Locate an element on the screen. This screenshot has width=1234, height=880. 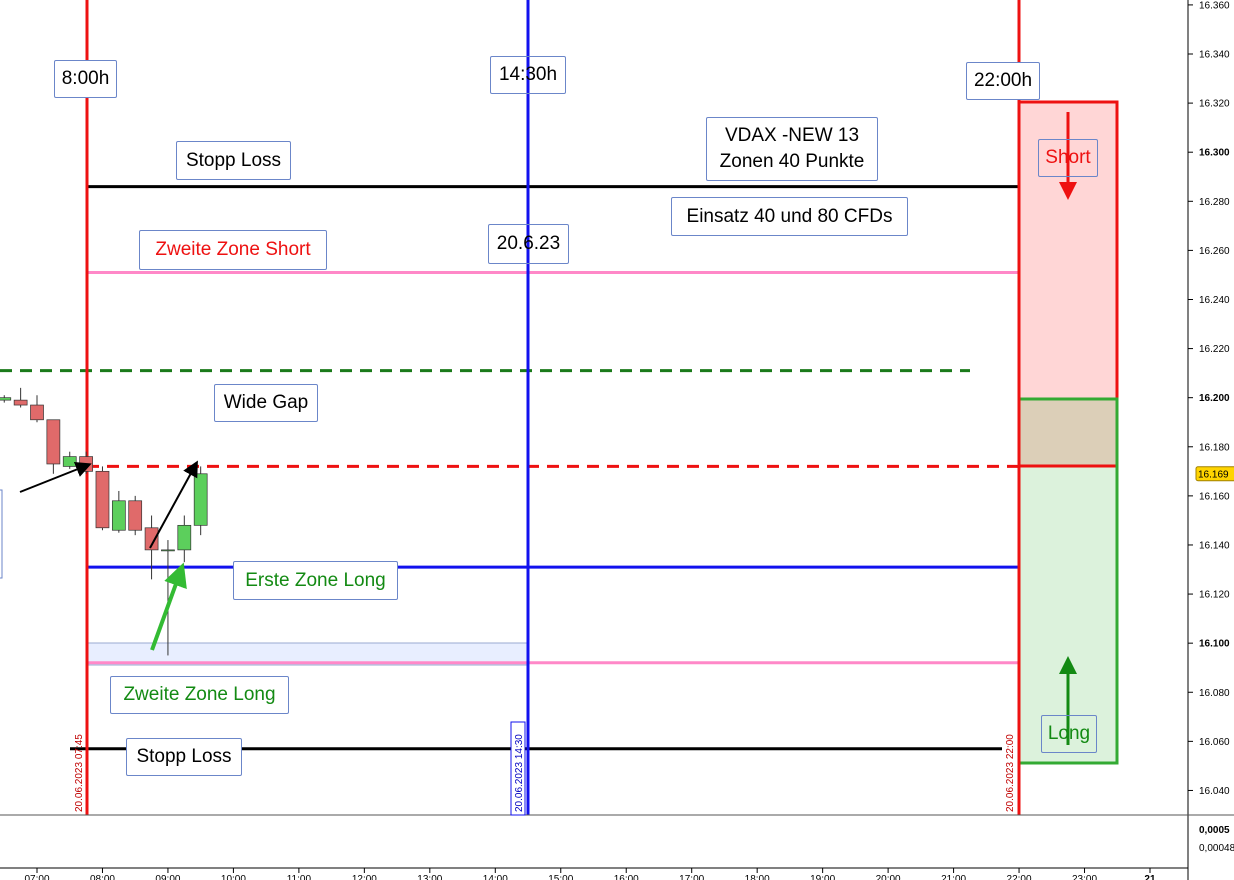
y-tick-label: 16.120 is located at coordinates (1214, 595).